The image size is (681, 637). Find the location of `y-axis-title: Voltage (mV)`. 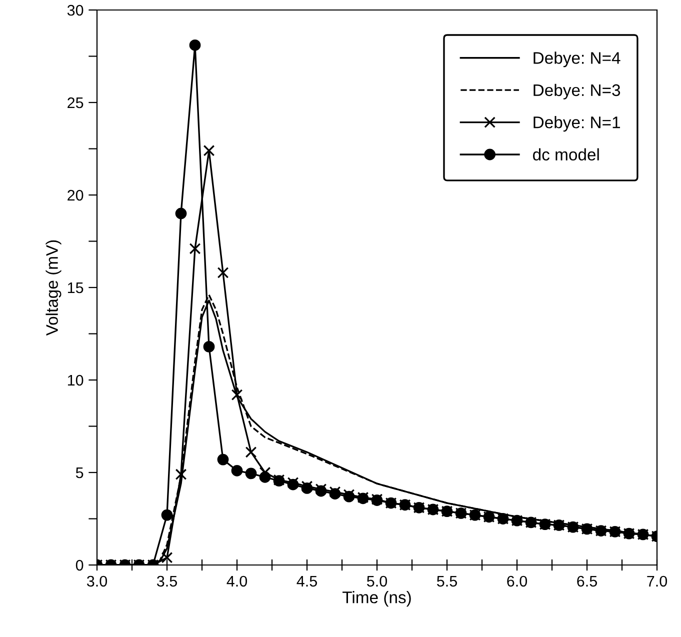

y-axis-title: Voltage (mV) is located at coordinates (54, 288).